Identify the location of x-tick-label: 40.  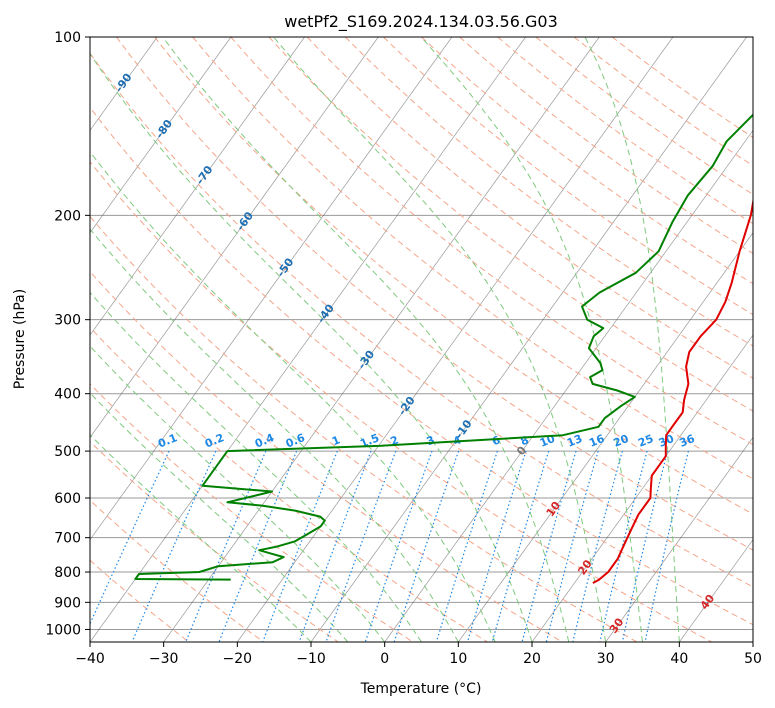
(679, 659).